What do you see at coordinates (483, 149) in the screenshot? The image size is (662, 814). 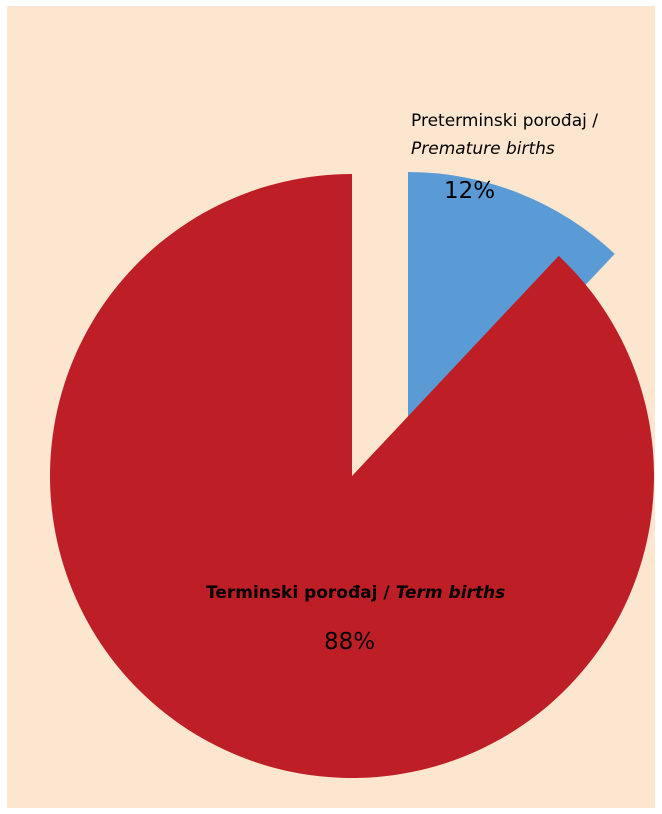 I see `slice-label-premature-en: Premature births` at bounding box center [483, 149].